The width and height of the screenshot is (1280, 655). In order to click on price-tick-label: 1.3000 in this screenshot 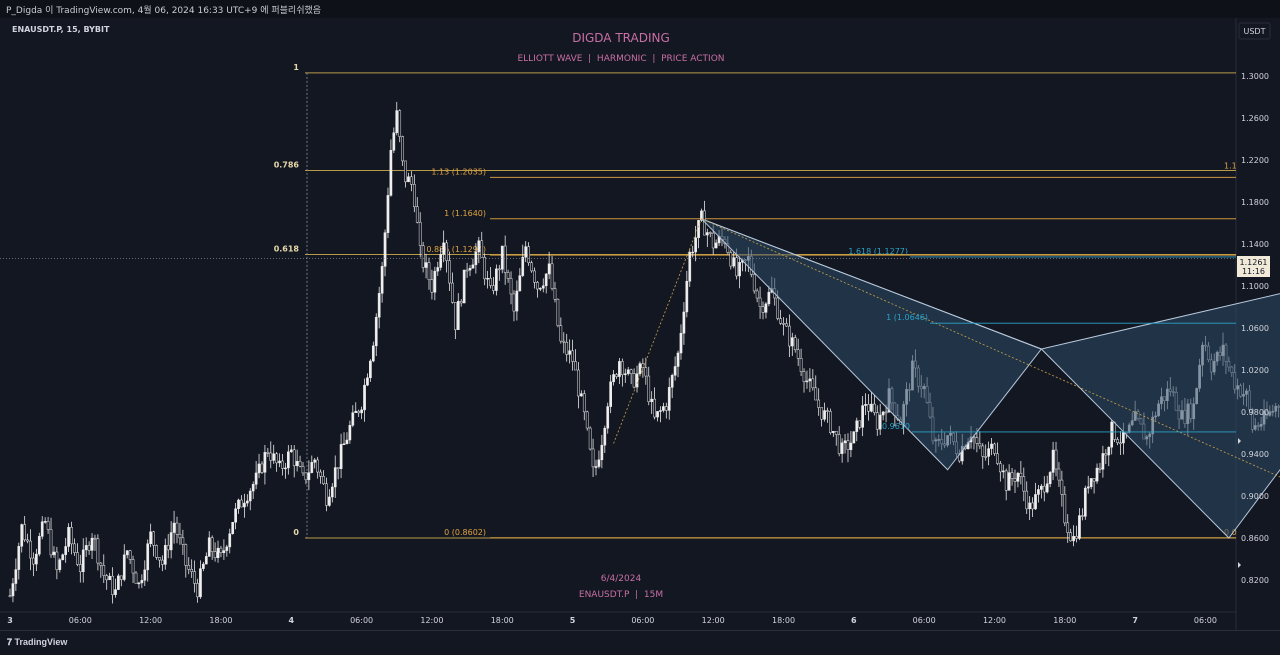, I will do `click(1255, 76)`.